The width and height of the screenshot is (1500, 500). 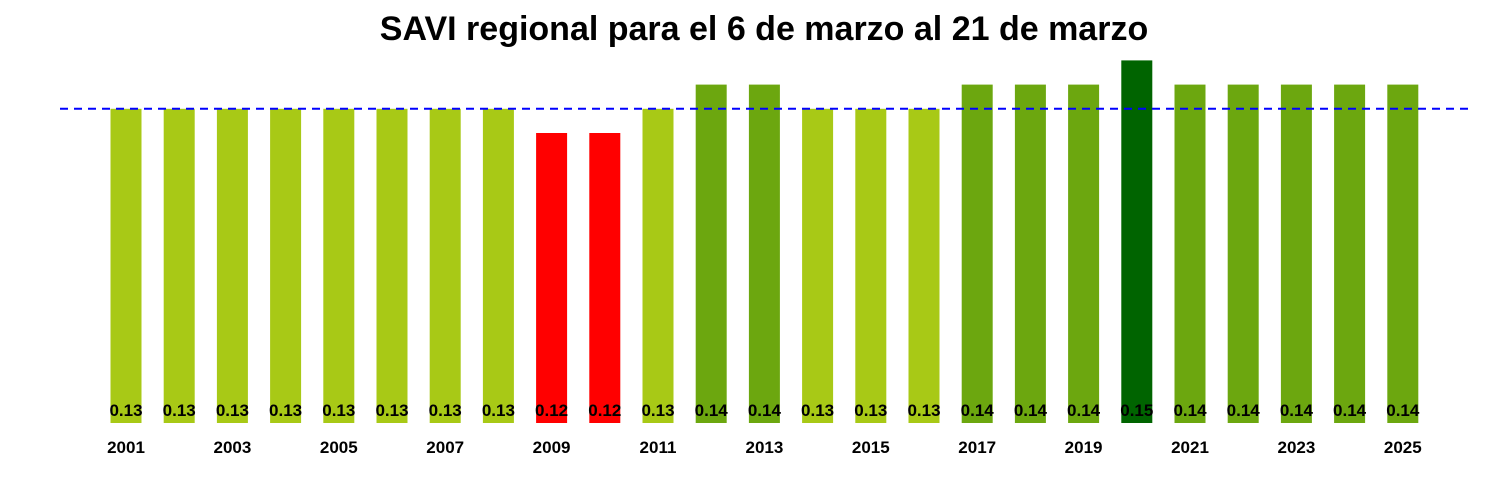 What do you see at coordinates (286, 266) in the screenshot?
I see `bar-2004` at bounding box center [286, 266].